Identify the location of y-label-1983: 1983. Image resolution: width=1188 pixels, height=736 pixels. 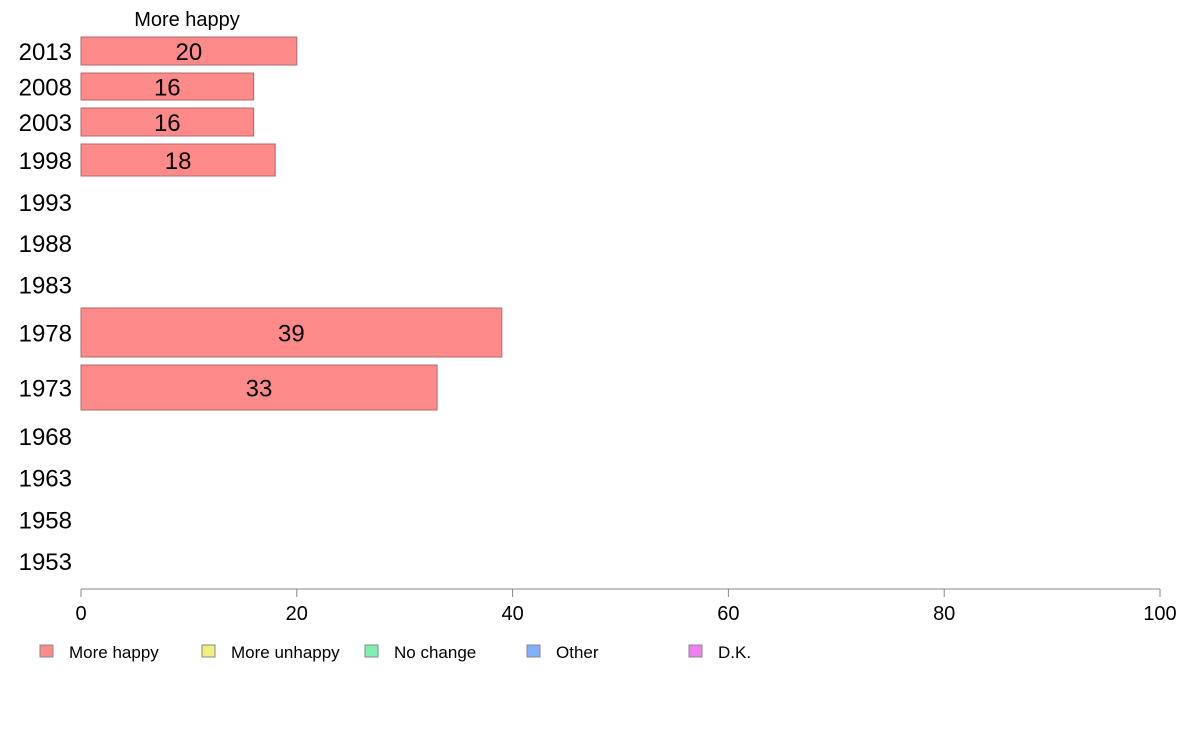
(45, 286).